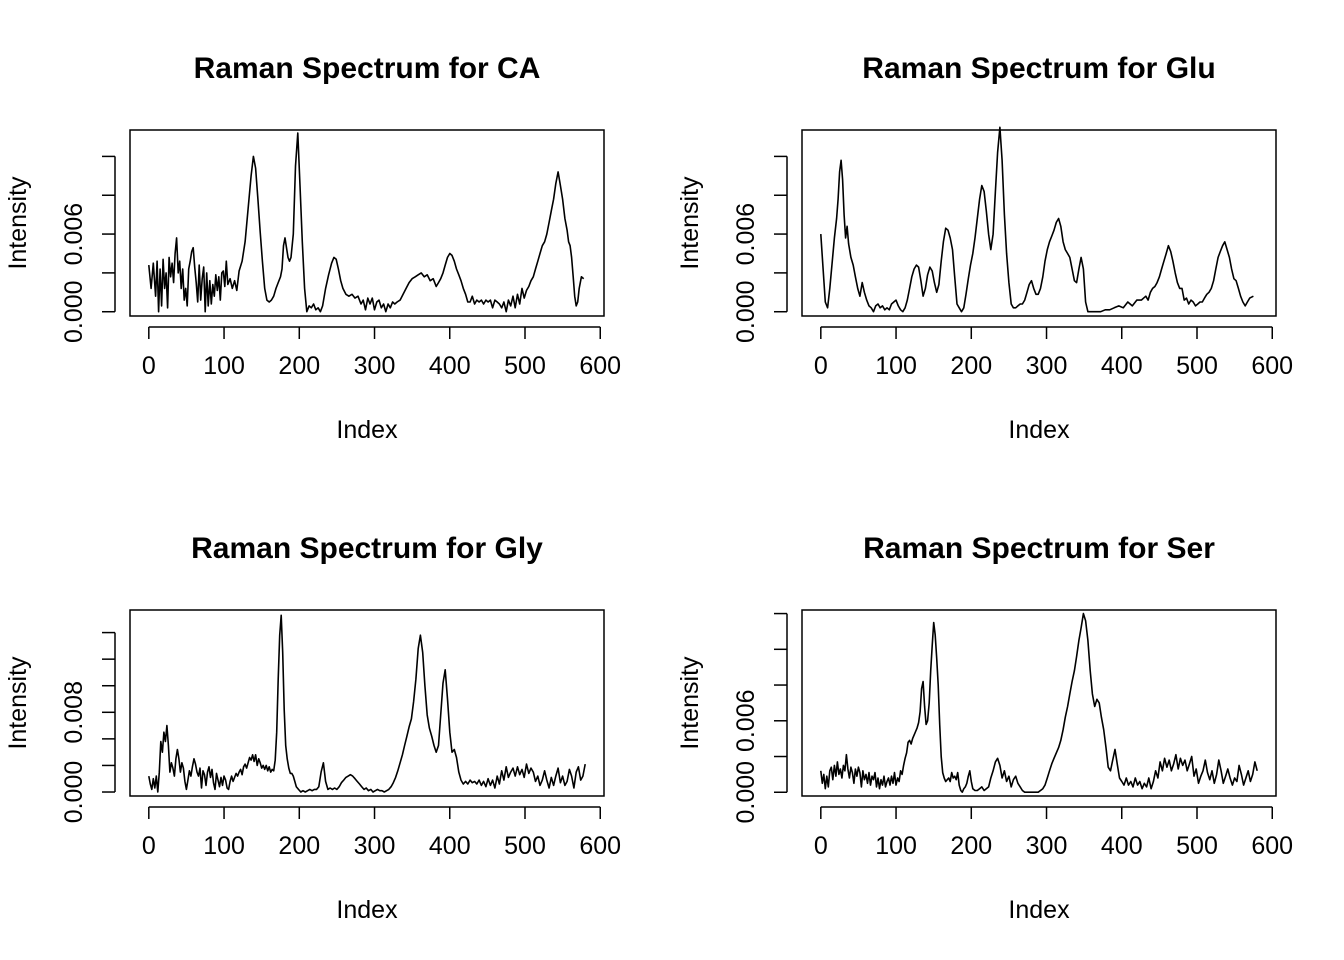  What do you see at coordinates (367, 68) in the screenshot?
I see `chart-title: Raman Spectrum for CA` at bounding box center [367, 68].